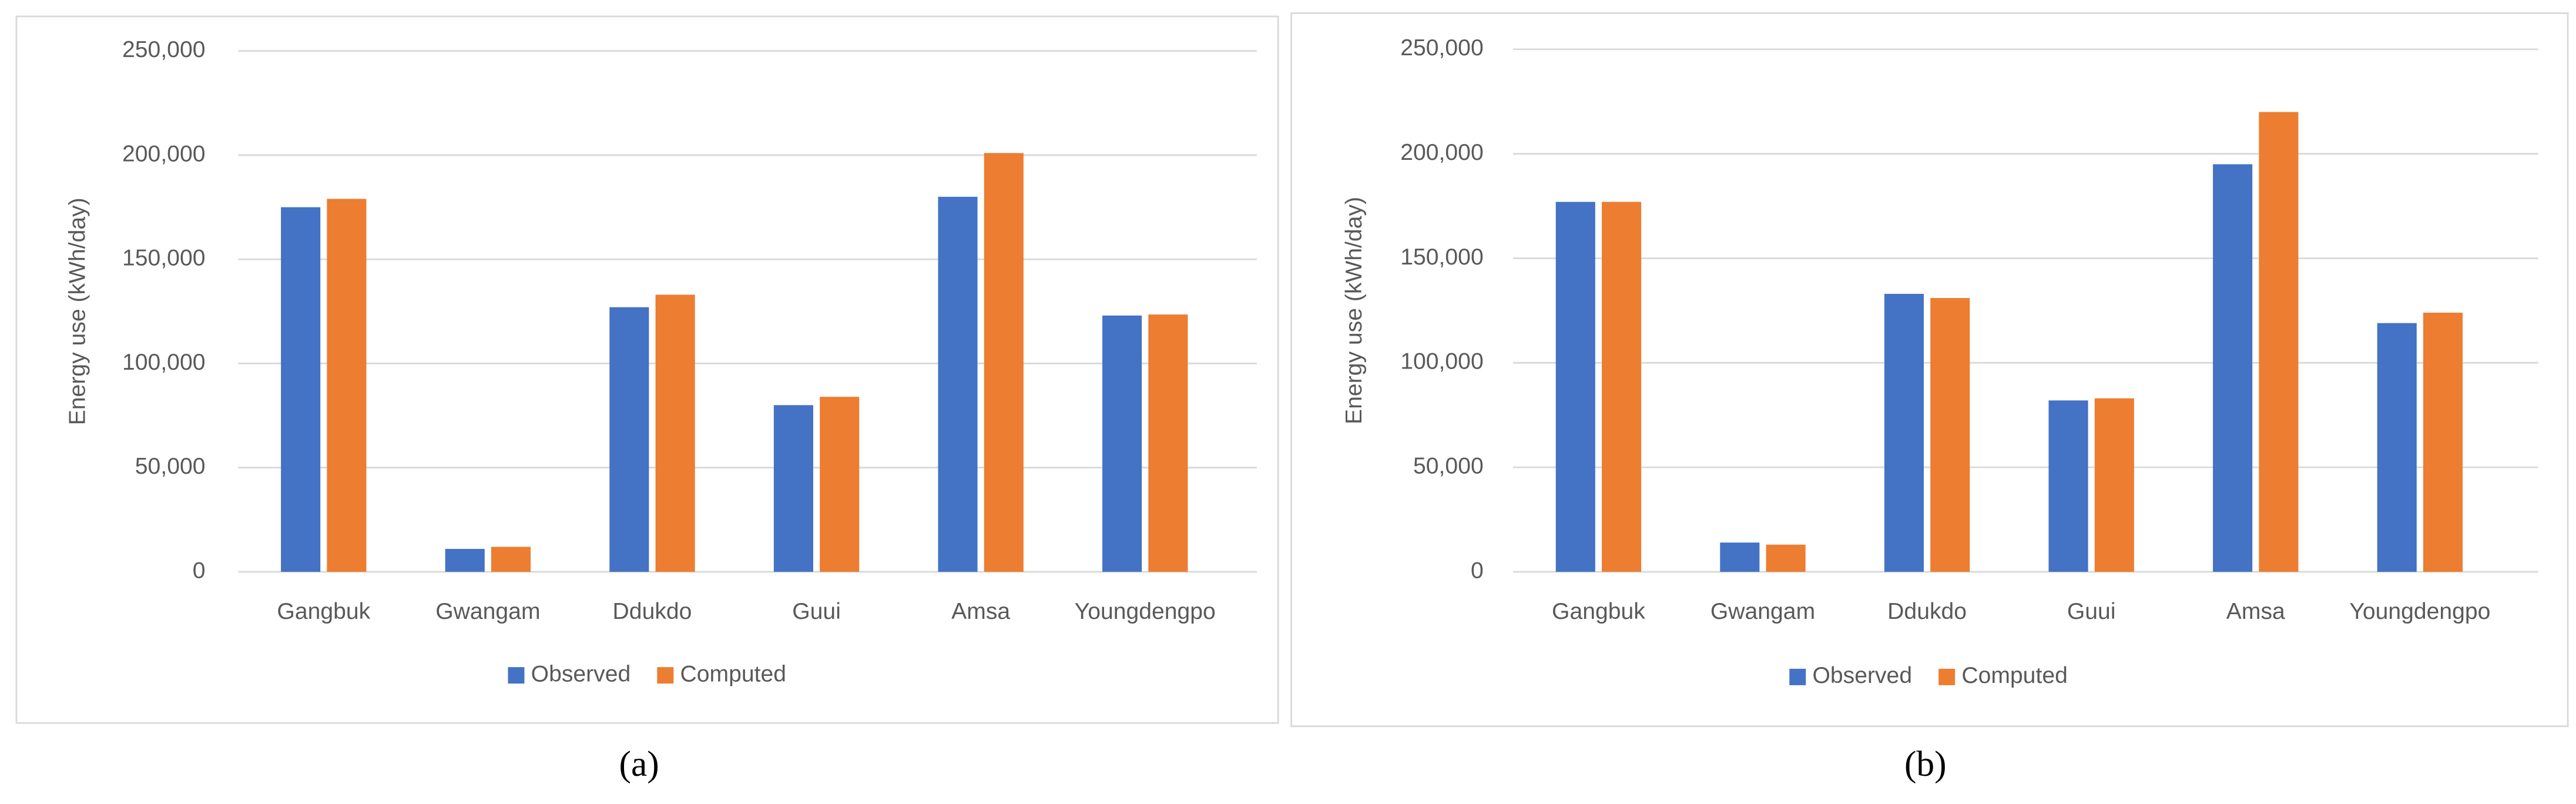 Image resolution: width=2576 pixels, height=804 pixels. Describe the element at coordinates (639, 764) in the screenshot. I see `panel-label: (a)` at that location.